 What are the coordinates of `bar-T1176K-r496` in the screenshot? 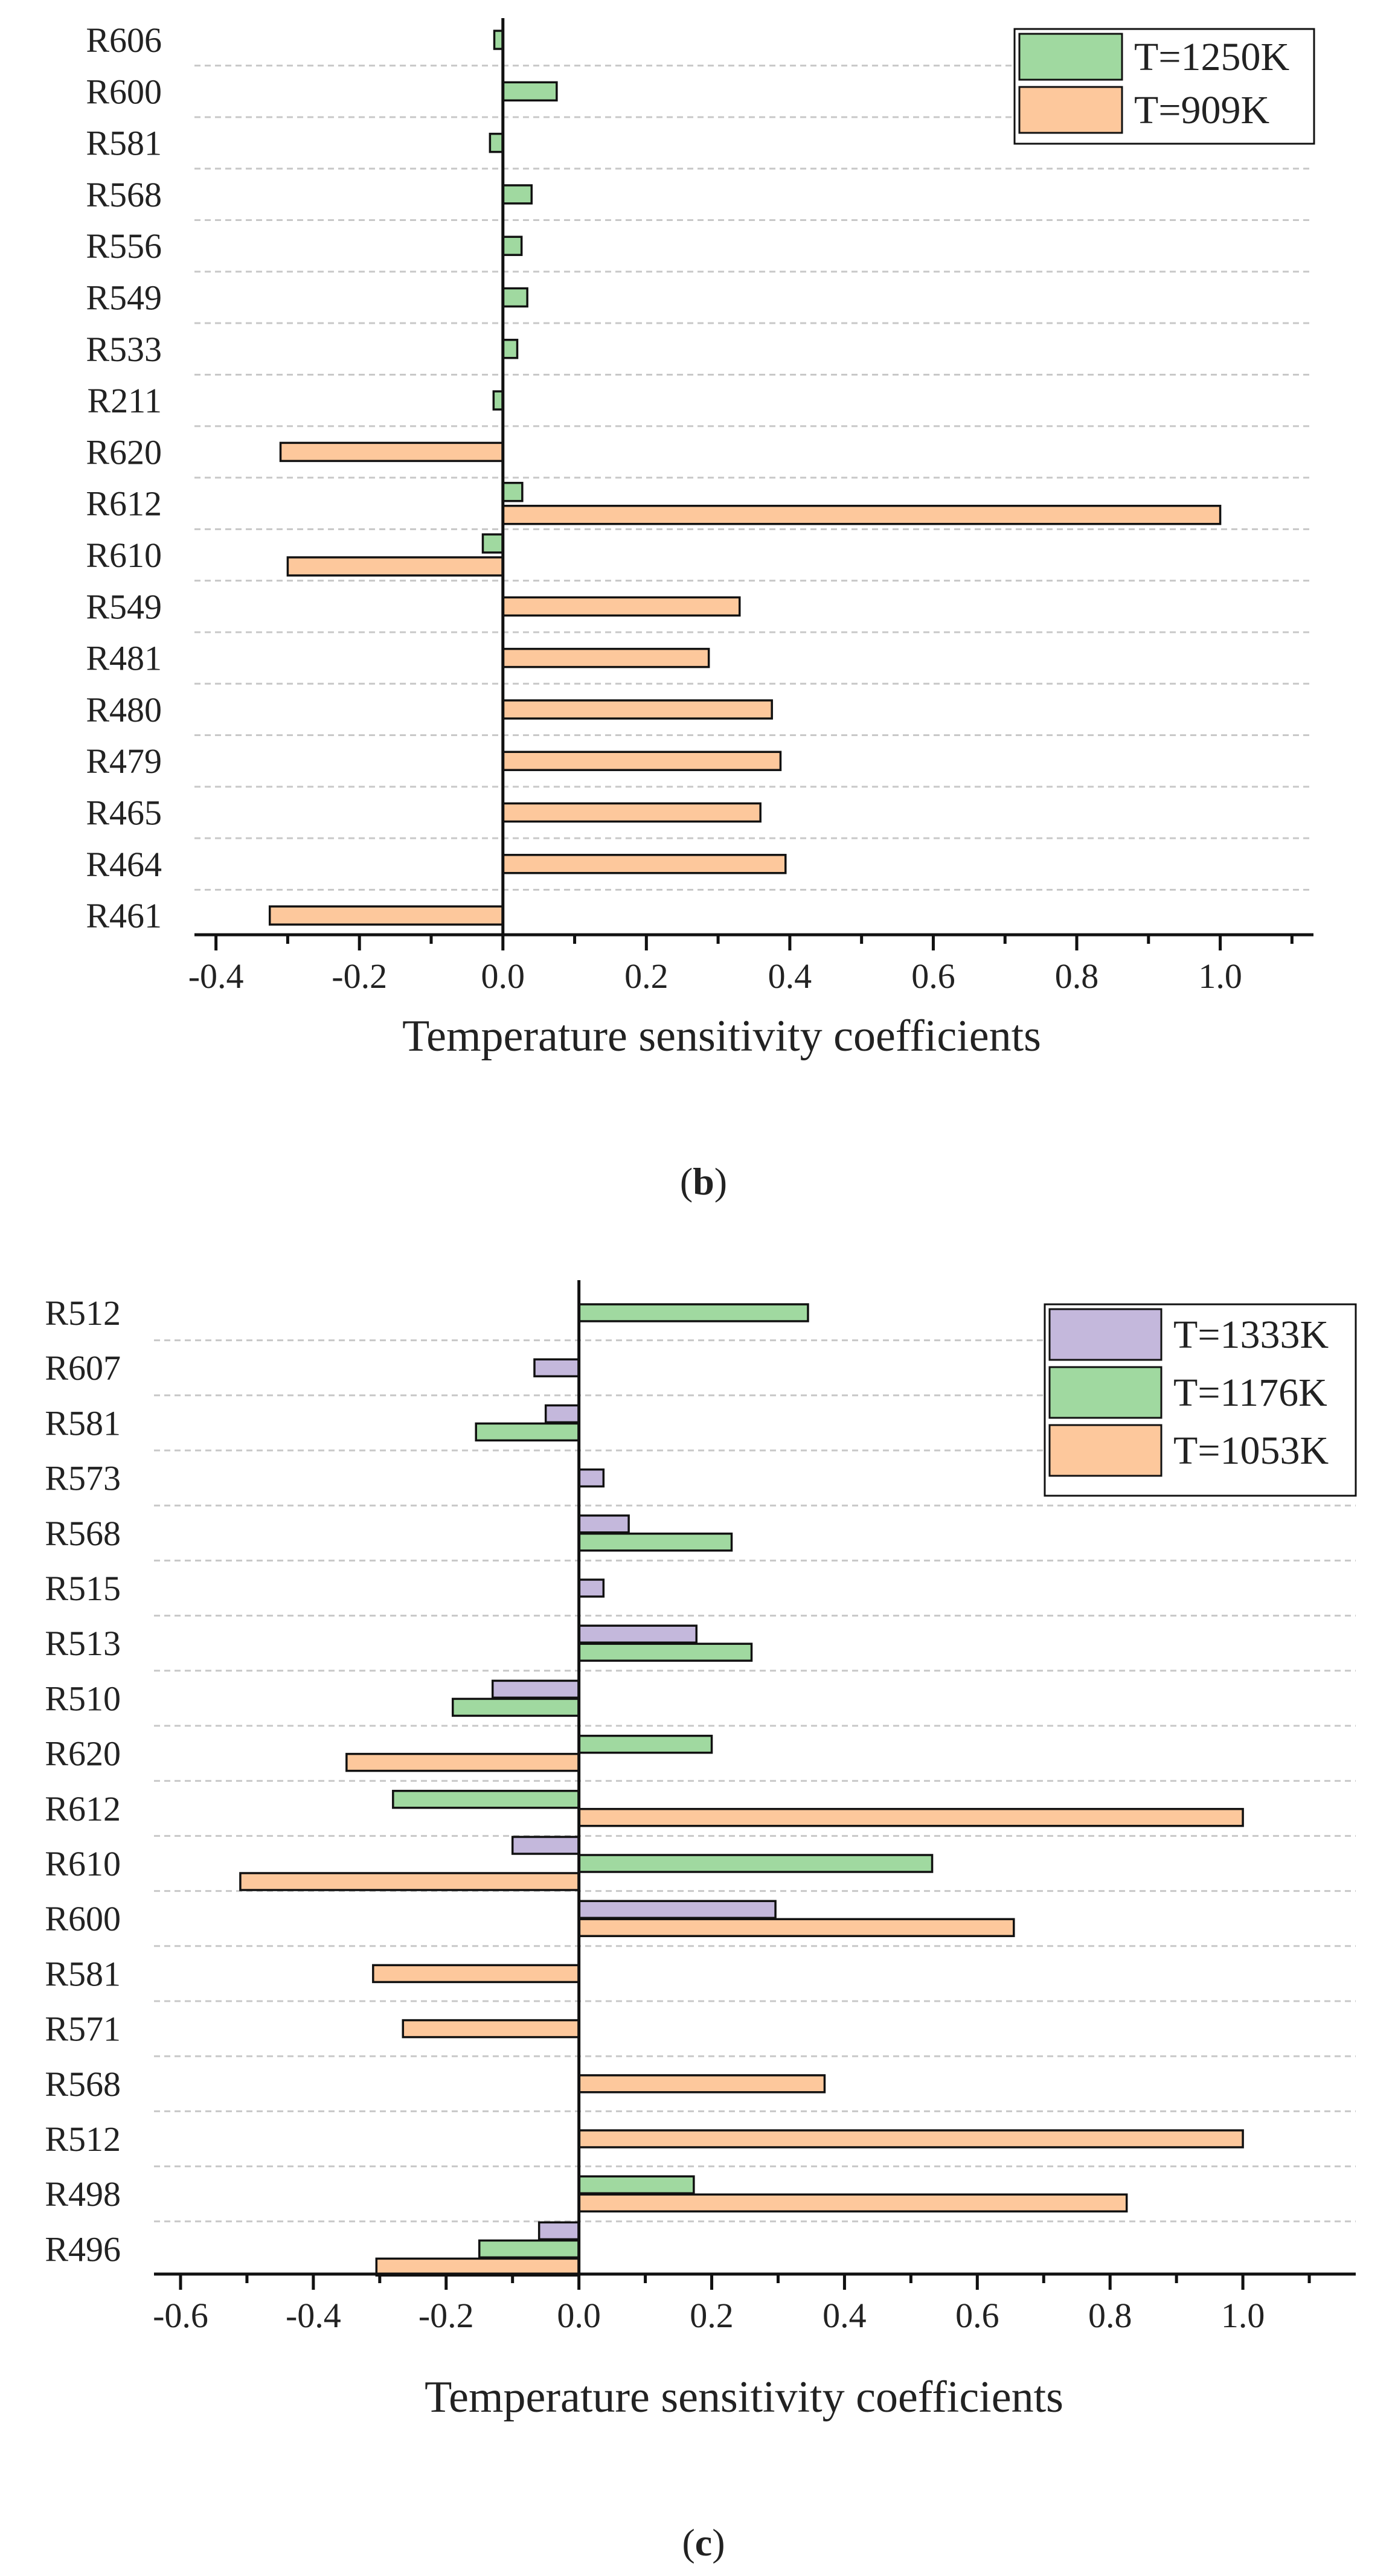 It's located at (529, 2249).